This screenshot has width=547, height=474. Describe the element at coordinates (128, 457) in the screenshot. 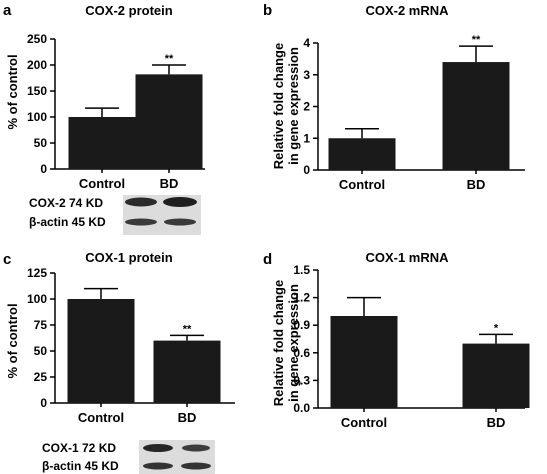

I see `blot-c: COX-1 72 KD β-actin 45 KD` at that location.